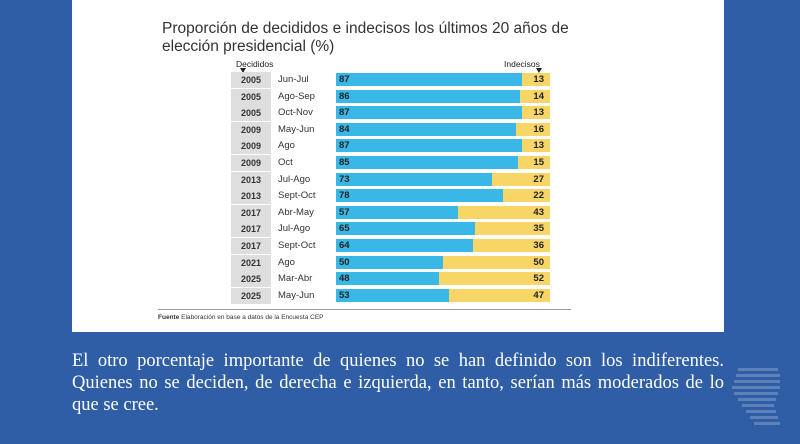  Describe the element at coordinates (169, 317) in the screenshot. I see `source-label: Fuente` at that location.